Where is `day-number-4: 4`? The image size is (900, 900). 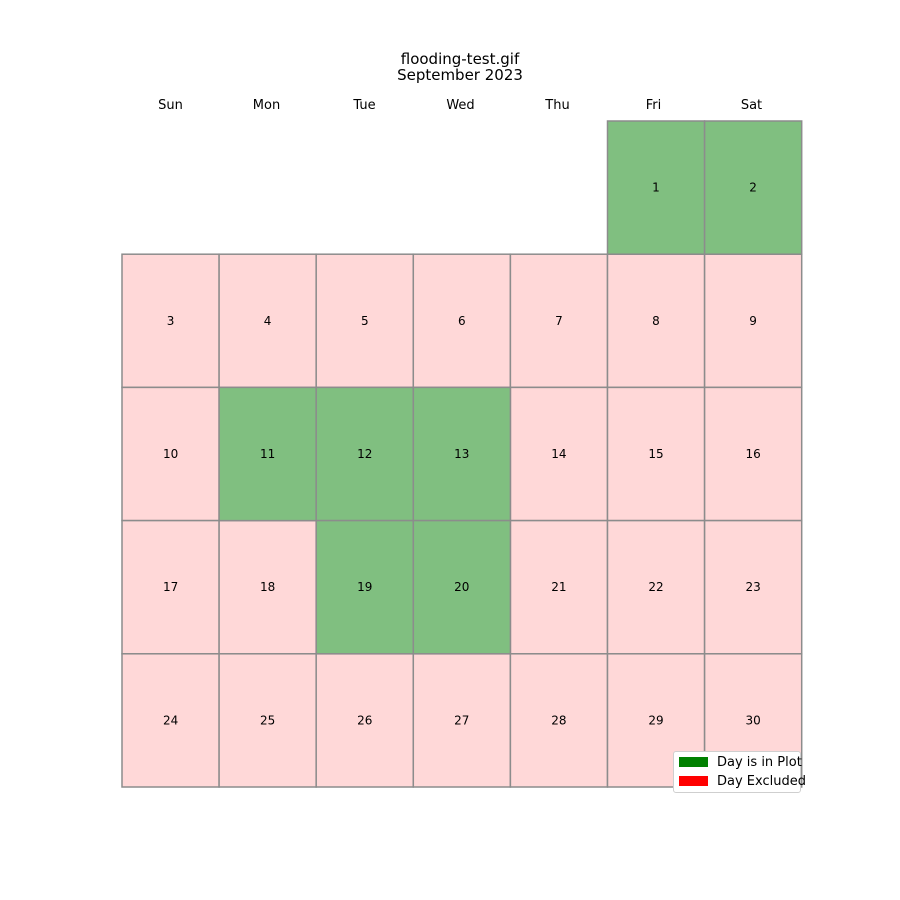
day-number-4: 4 is located at coordinates (268, 321).